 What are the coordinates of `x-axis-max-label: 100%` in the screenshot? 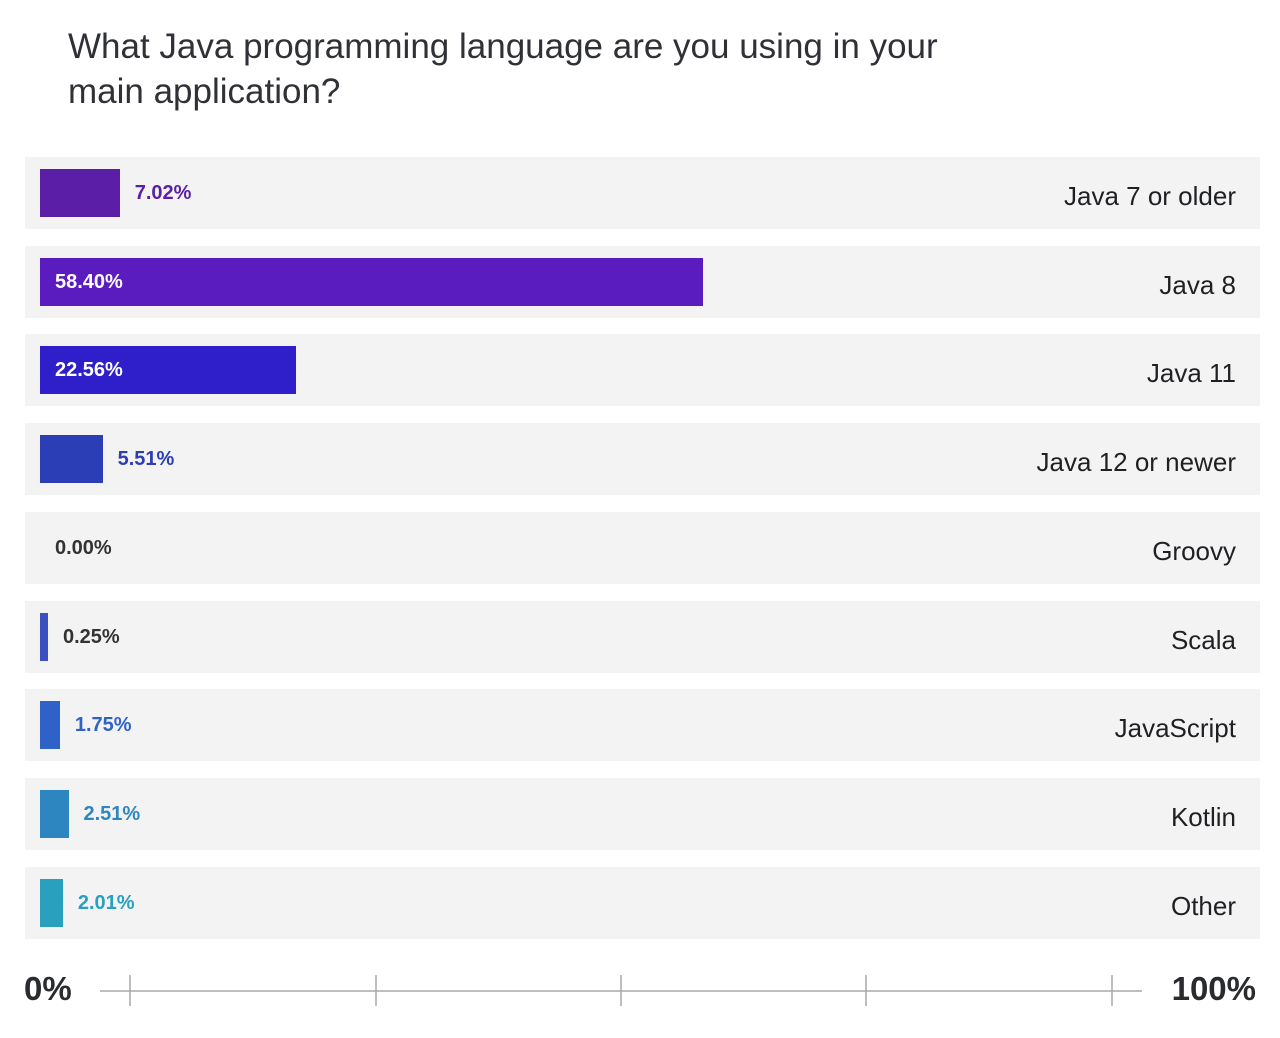 It's located at (1213, 988).